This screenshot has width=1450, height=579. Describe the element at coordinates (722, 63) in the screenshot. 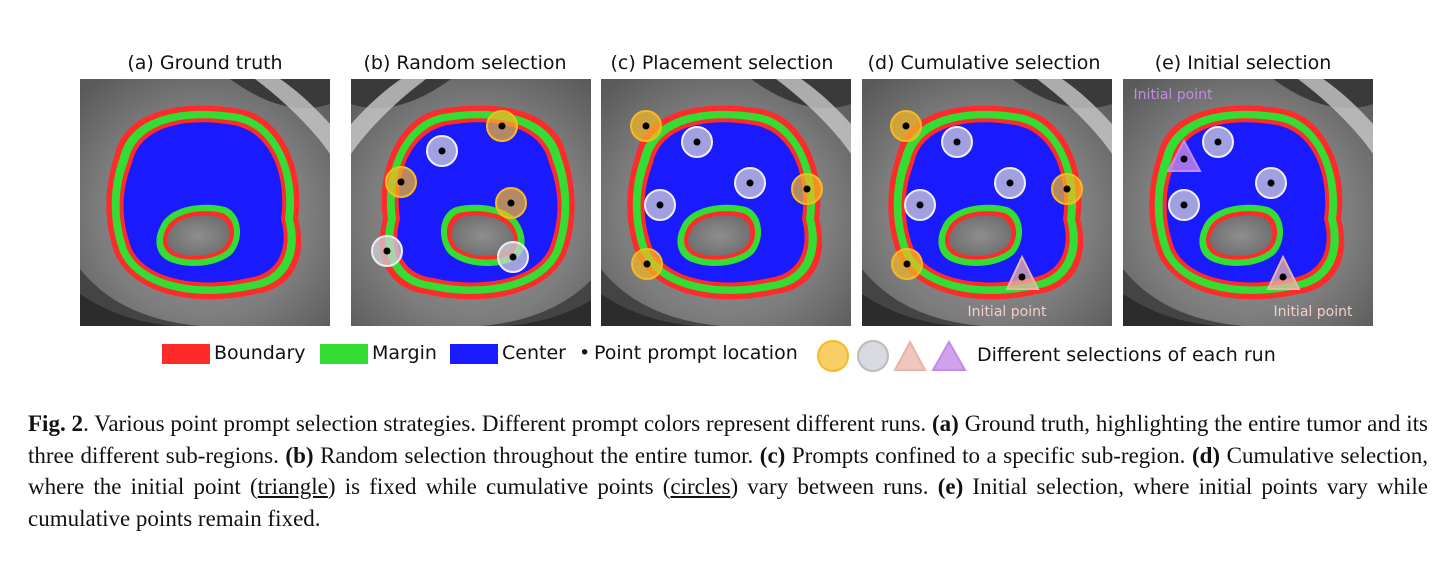

I see `panel-title-c: (c) Placement selection` at that location.